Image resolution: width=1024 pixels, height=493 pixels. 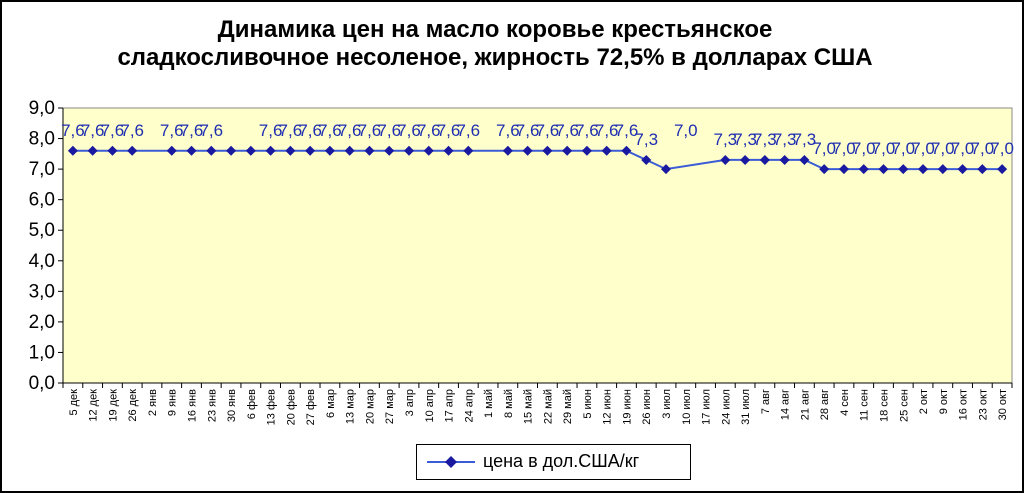 I want to click on x-tick-label: 17 апр, so click(x=450, y=405).